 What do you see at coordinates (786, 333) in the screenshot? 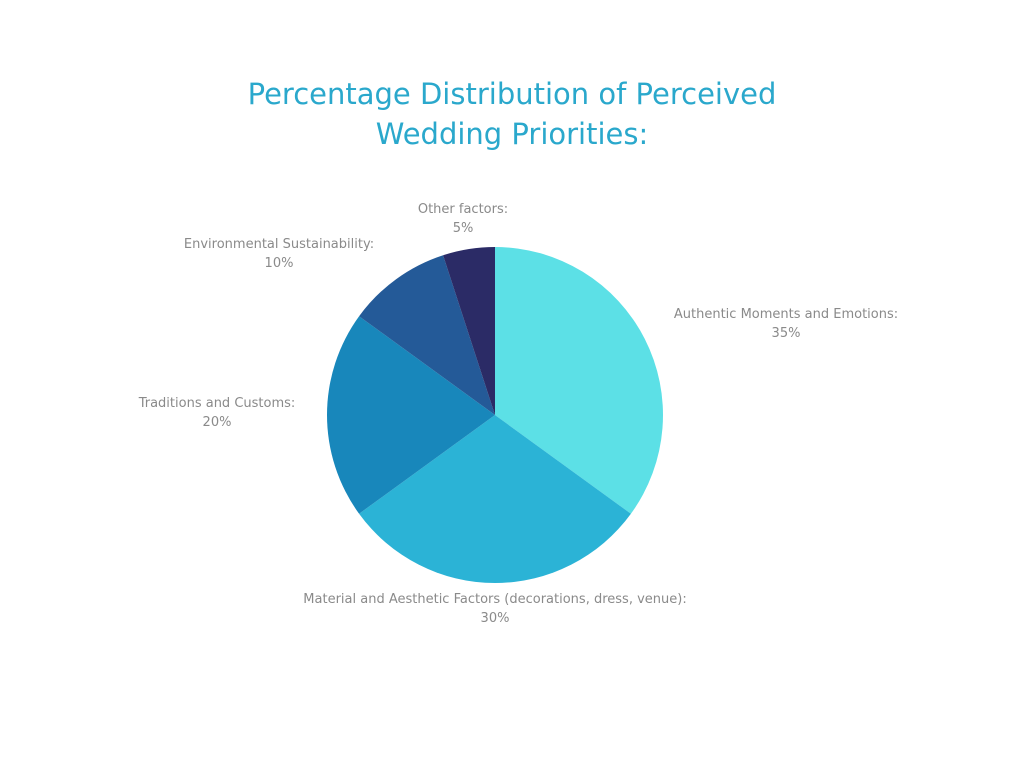
I see `slice-value-label-1: 35%` at bounding box center [786, 333].